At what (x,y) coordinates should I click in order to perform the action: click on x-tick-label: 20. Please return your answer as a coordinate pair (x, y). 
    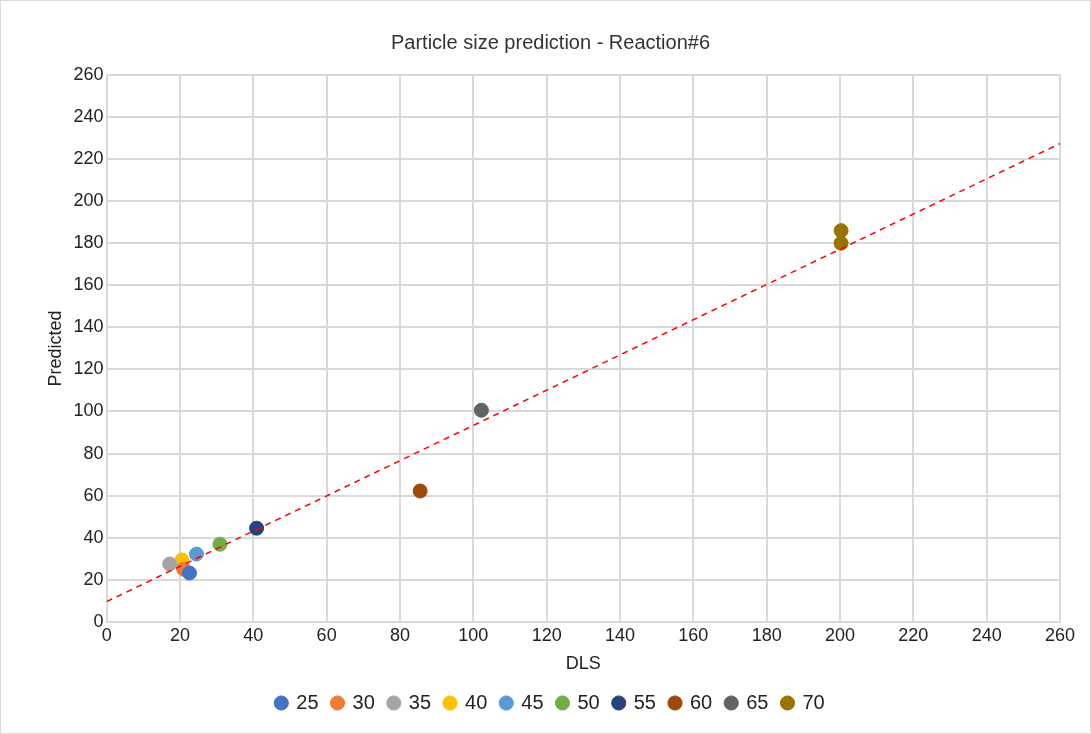
    Looking at the image, I should click on (179, 634).